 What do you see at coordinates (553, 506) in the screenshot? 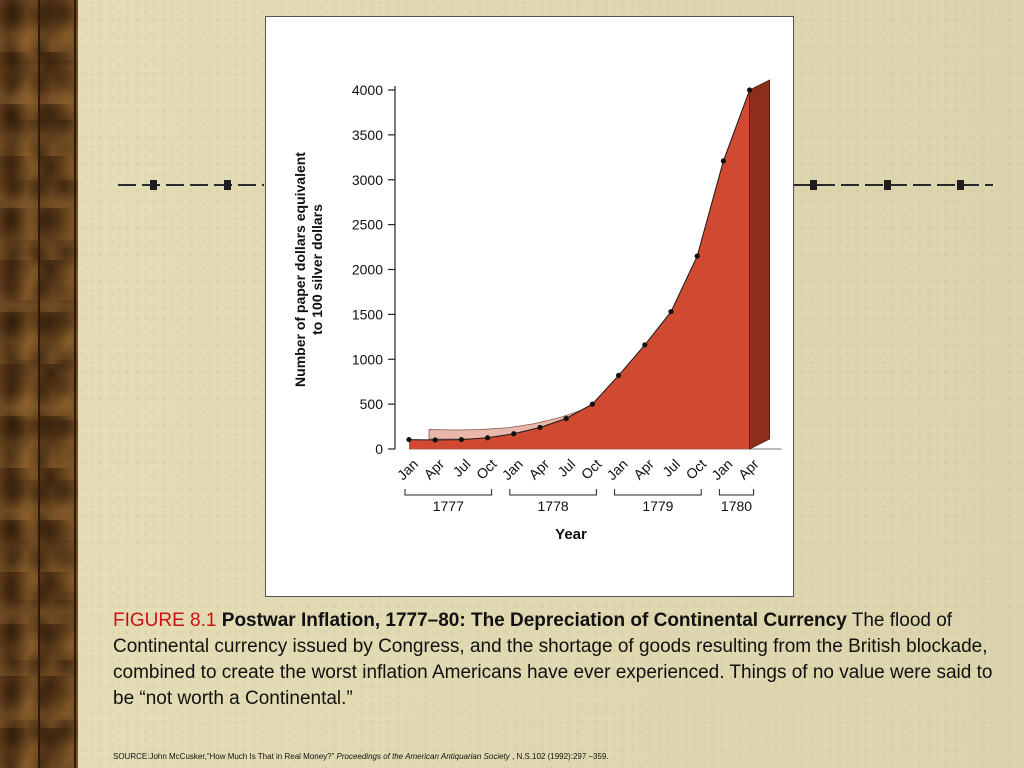
I see `year-label: 1778` at bounding box center [553, 506].